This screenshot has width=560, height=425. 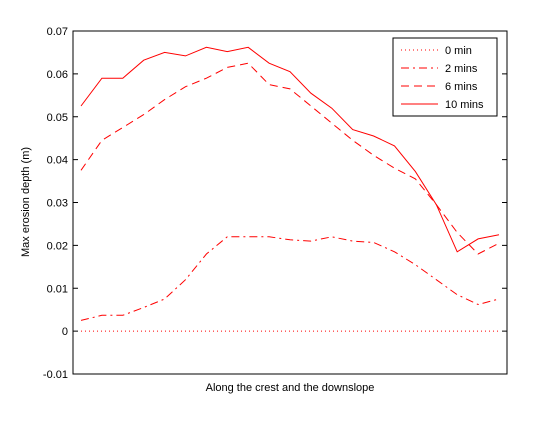 I want to click on legend-label: 6 mins, so click(x=461, y=87).